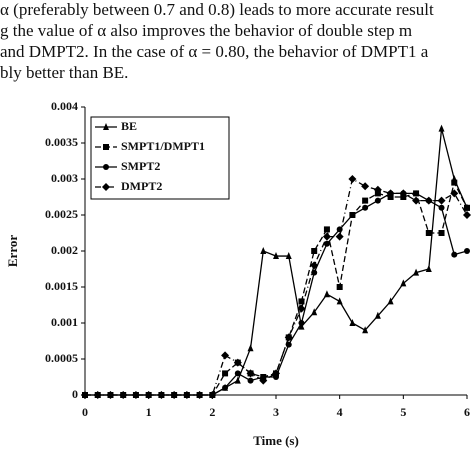  Describe the element at coordinates (163, 146) in the screenshot. I see `legend-label: SMPT1/DMPT1` at that location.